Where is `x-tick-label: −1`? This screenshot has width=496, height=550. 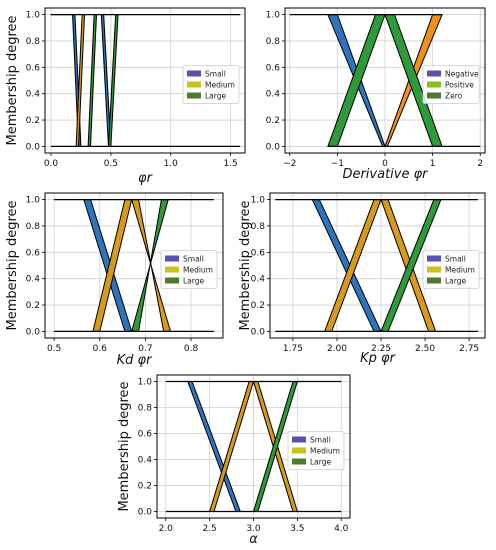
x-tick-label: −1 is located at coordinates (337, 164).